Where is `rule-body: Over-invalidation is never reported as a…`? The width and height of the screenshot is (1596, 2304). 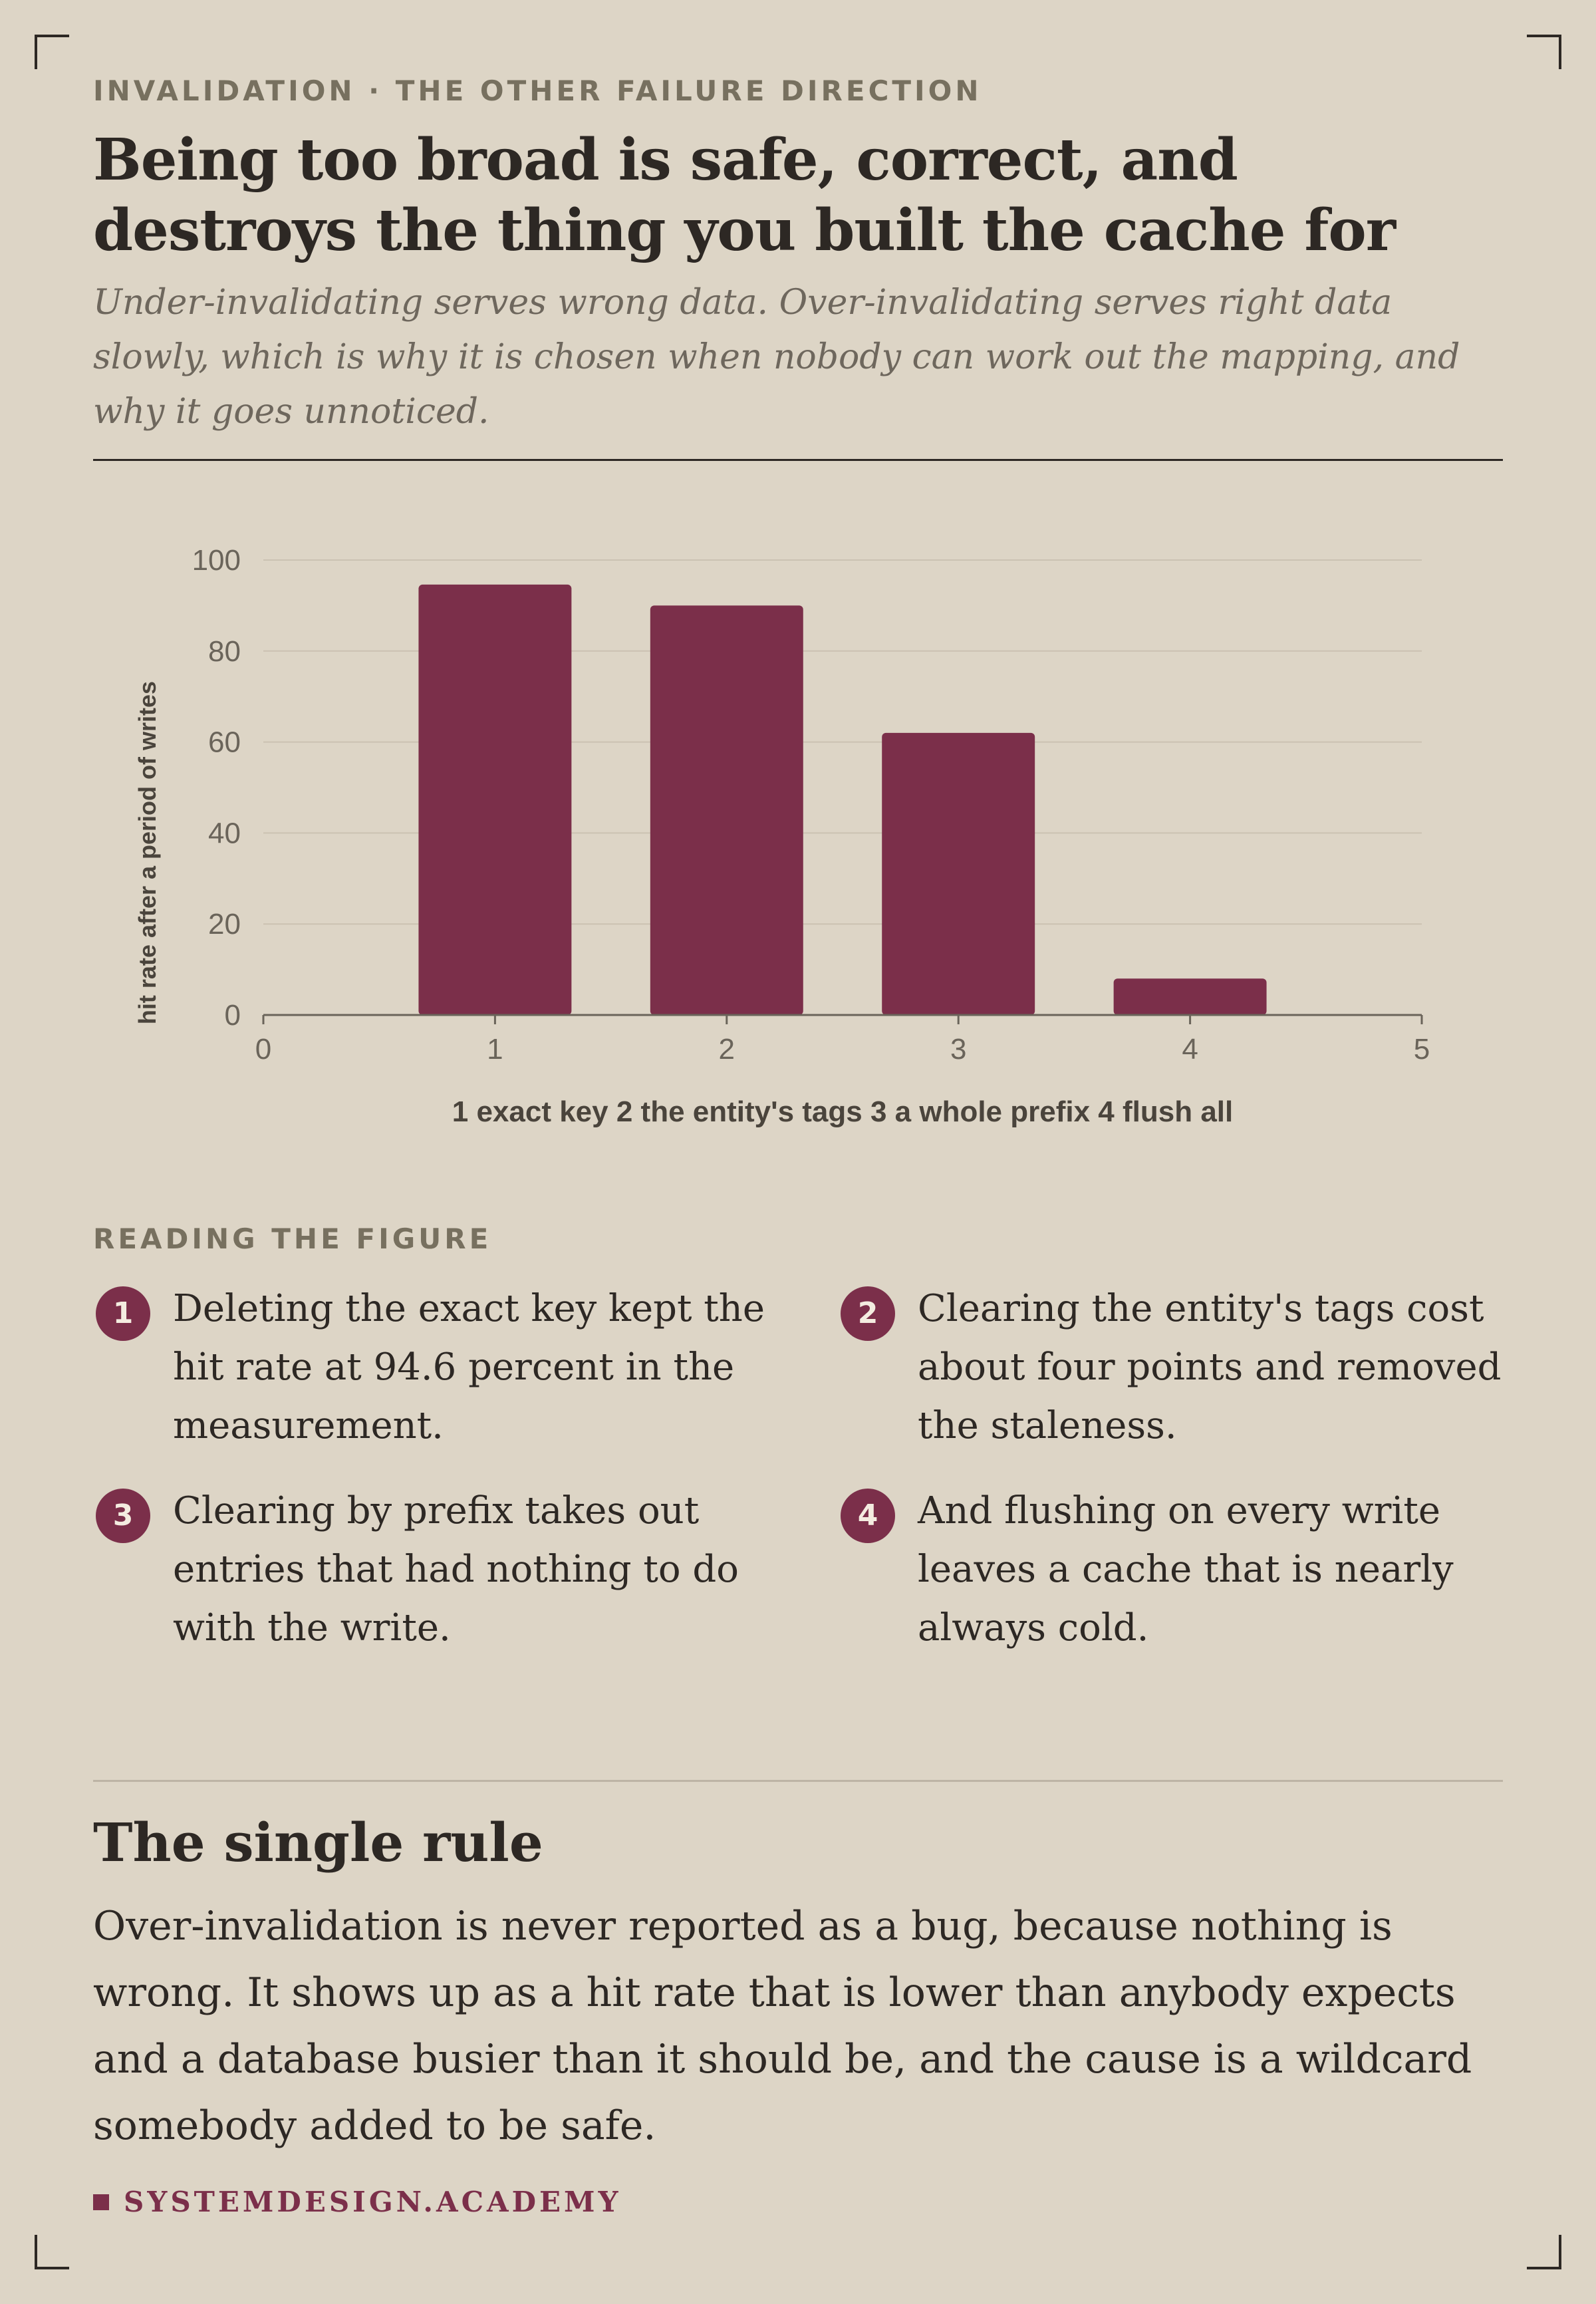
rule-body: Over-invalidation is never reported as a… is located at coordinates (782, 2026).